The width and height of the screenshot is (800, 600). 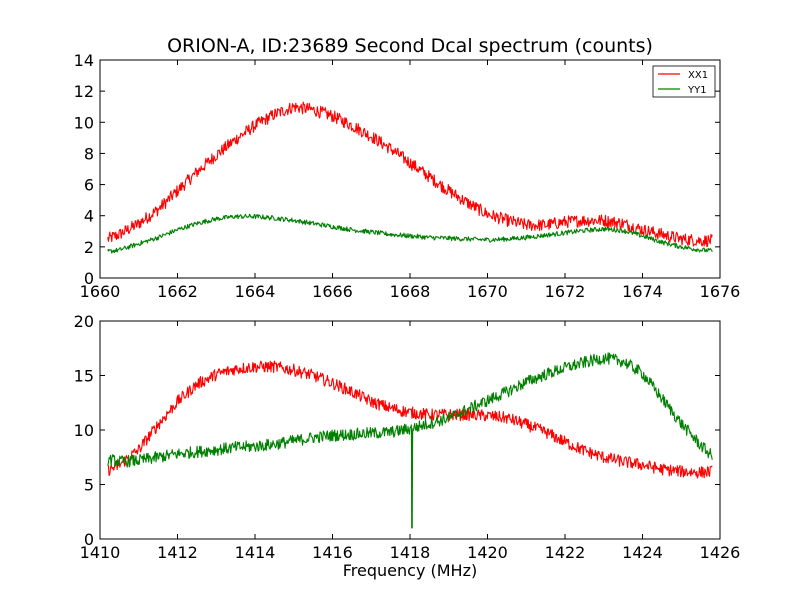 I want to click on x-tick-label: 1664, so click(x=255, y=291).